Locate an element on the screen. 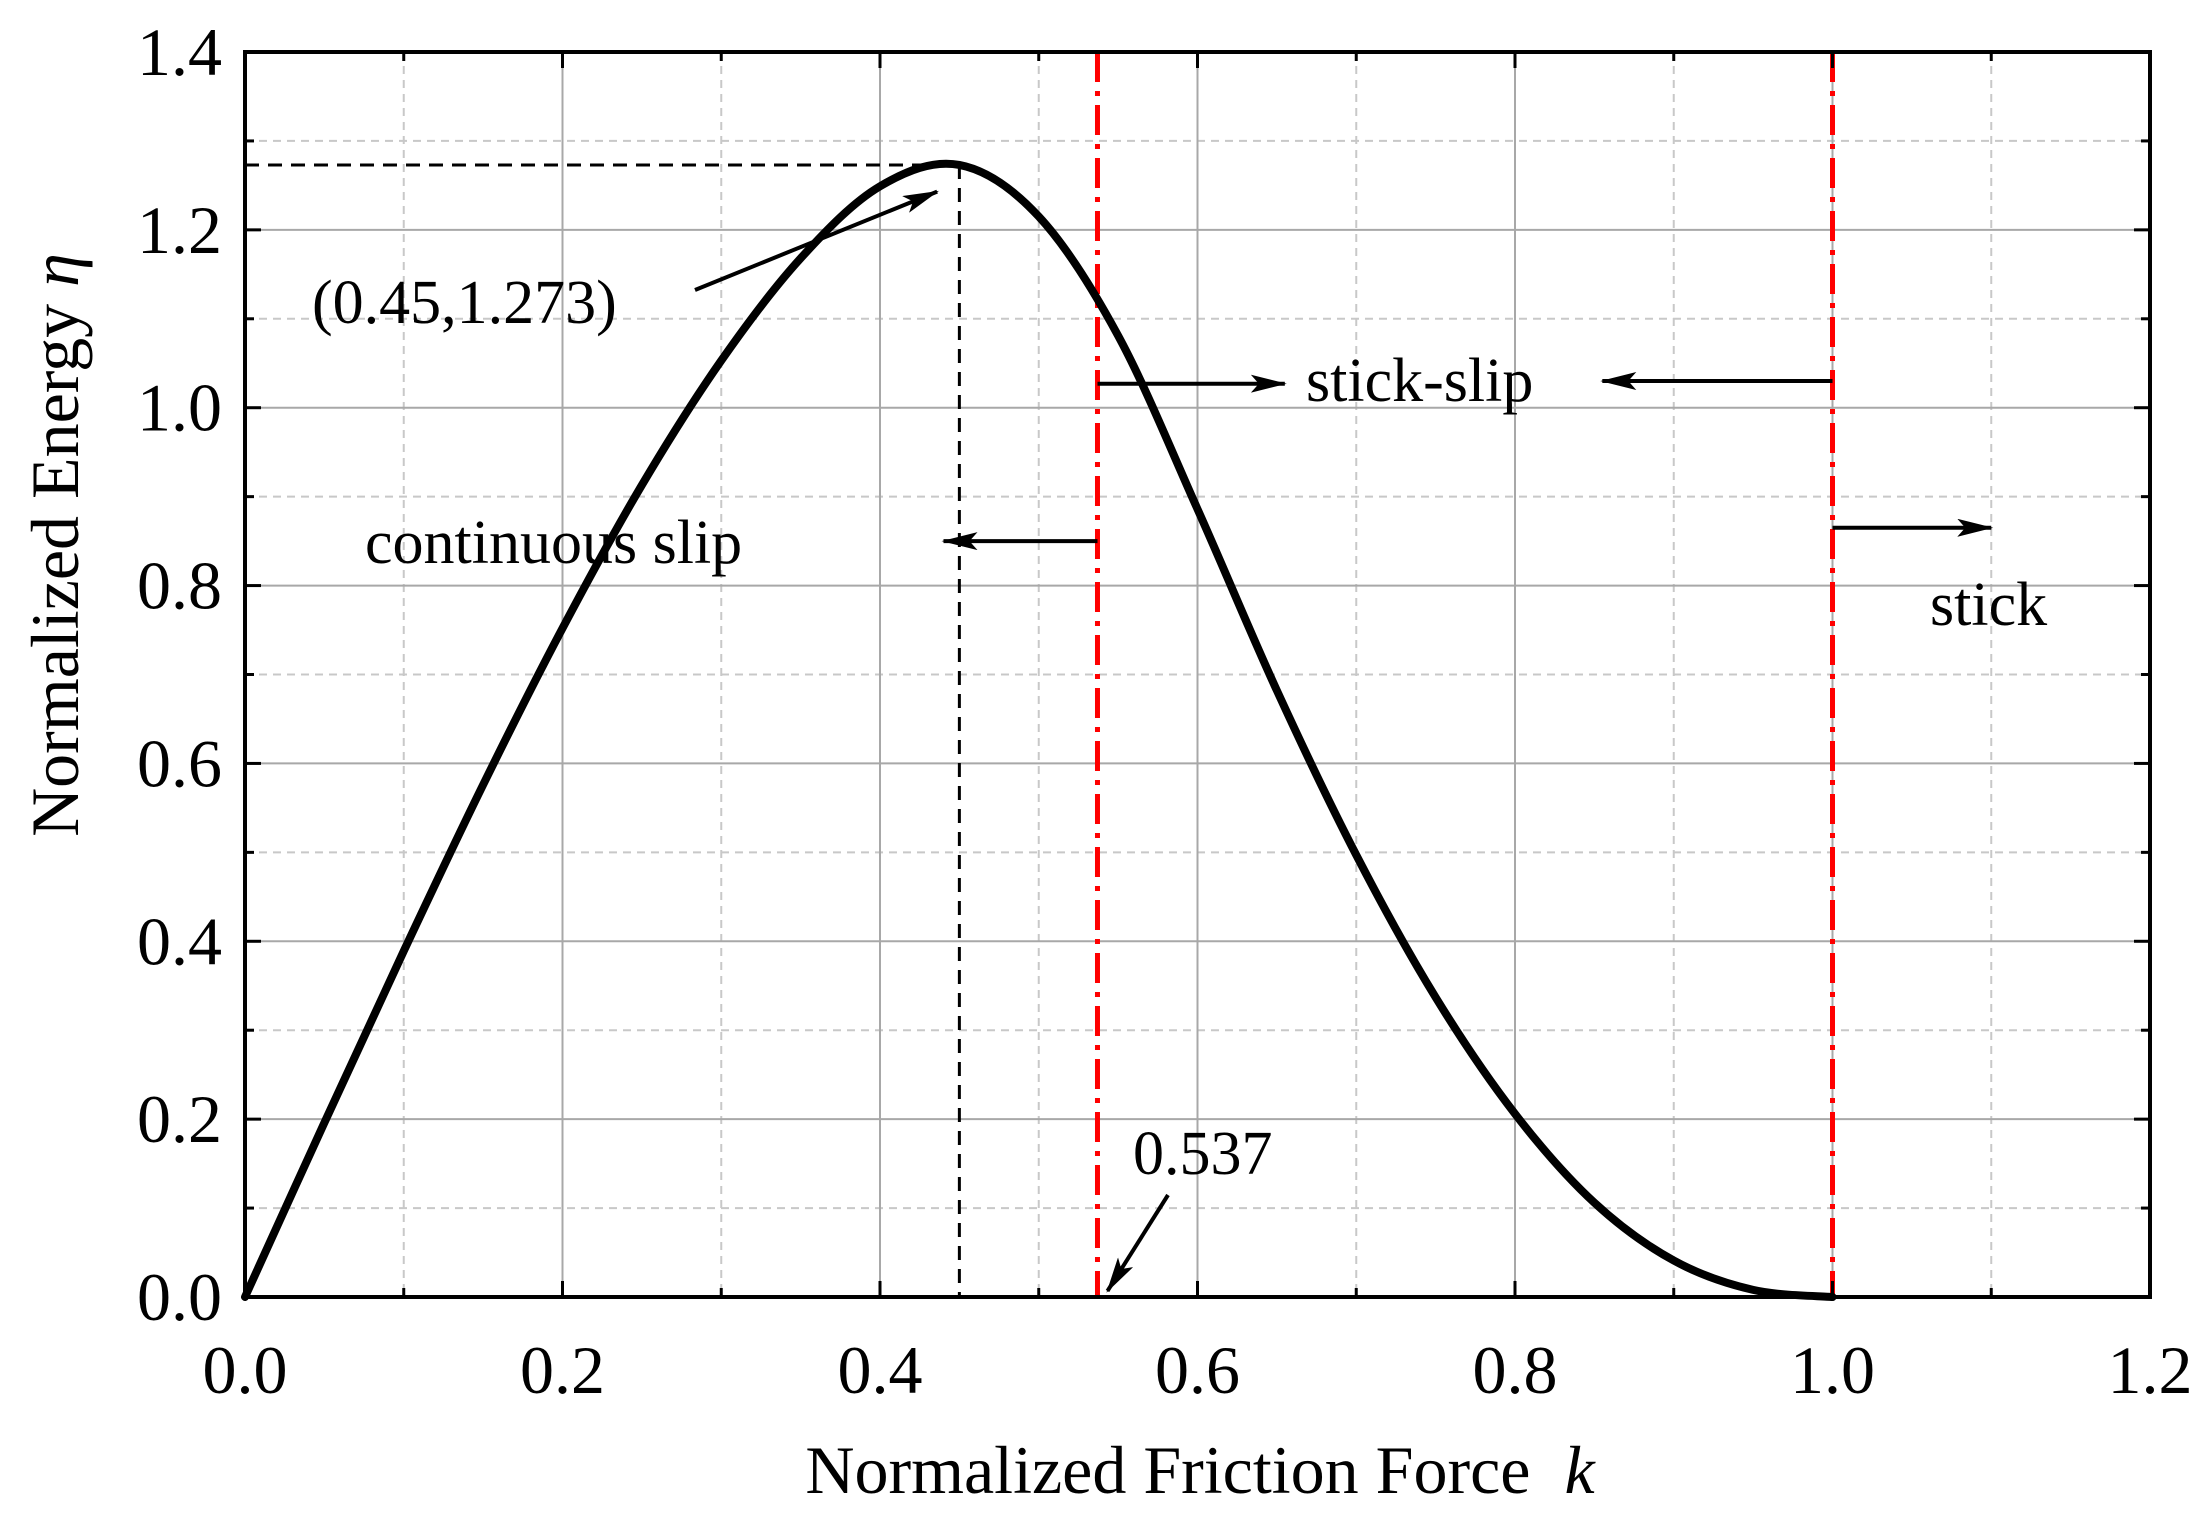 This screenshot has height=1520, width=2212. x-tick-label: 0.0 is located at coordinates (245, 1370).